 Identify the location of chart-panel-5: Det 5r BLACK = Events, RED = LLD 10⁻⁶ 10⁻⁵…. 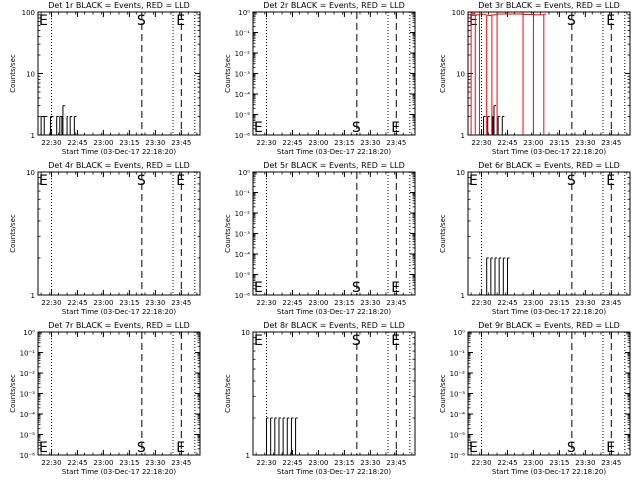
(320, 238).